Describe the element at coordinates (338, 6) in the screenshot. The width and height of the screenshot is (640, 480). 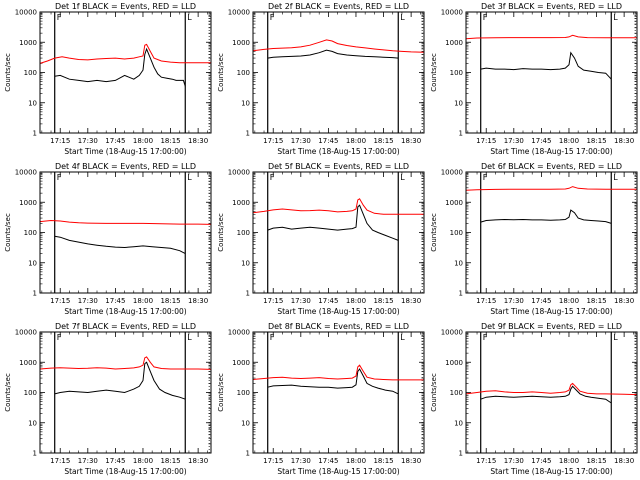
I see `chart-title: Det 2f BLACK = Events, RED = LLD` at that location.